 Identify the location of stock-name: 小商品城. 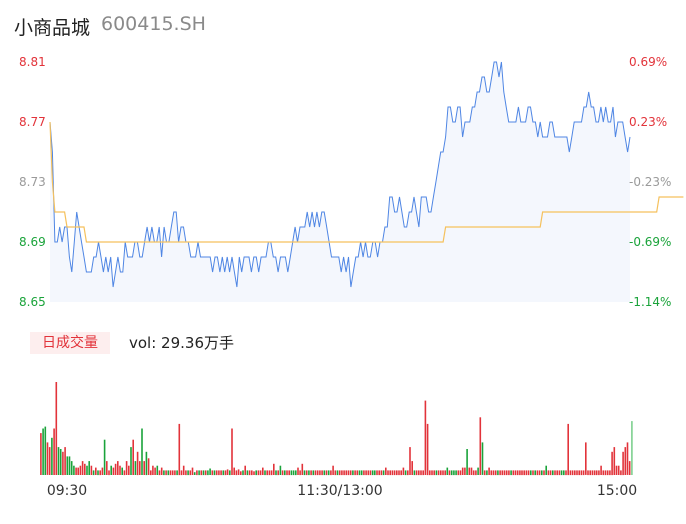
(52, 28).